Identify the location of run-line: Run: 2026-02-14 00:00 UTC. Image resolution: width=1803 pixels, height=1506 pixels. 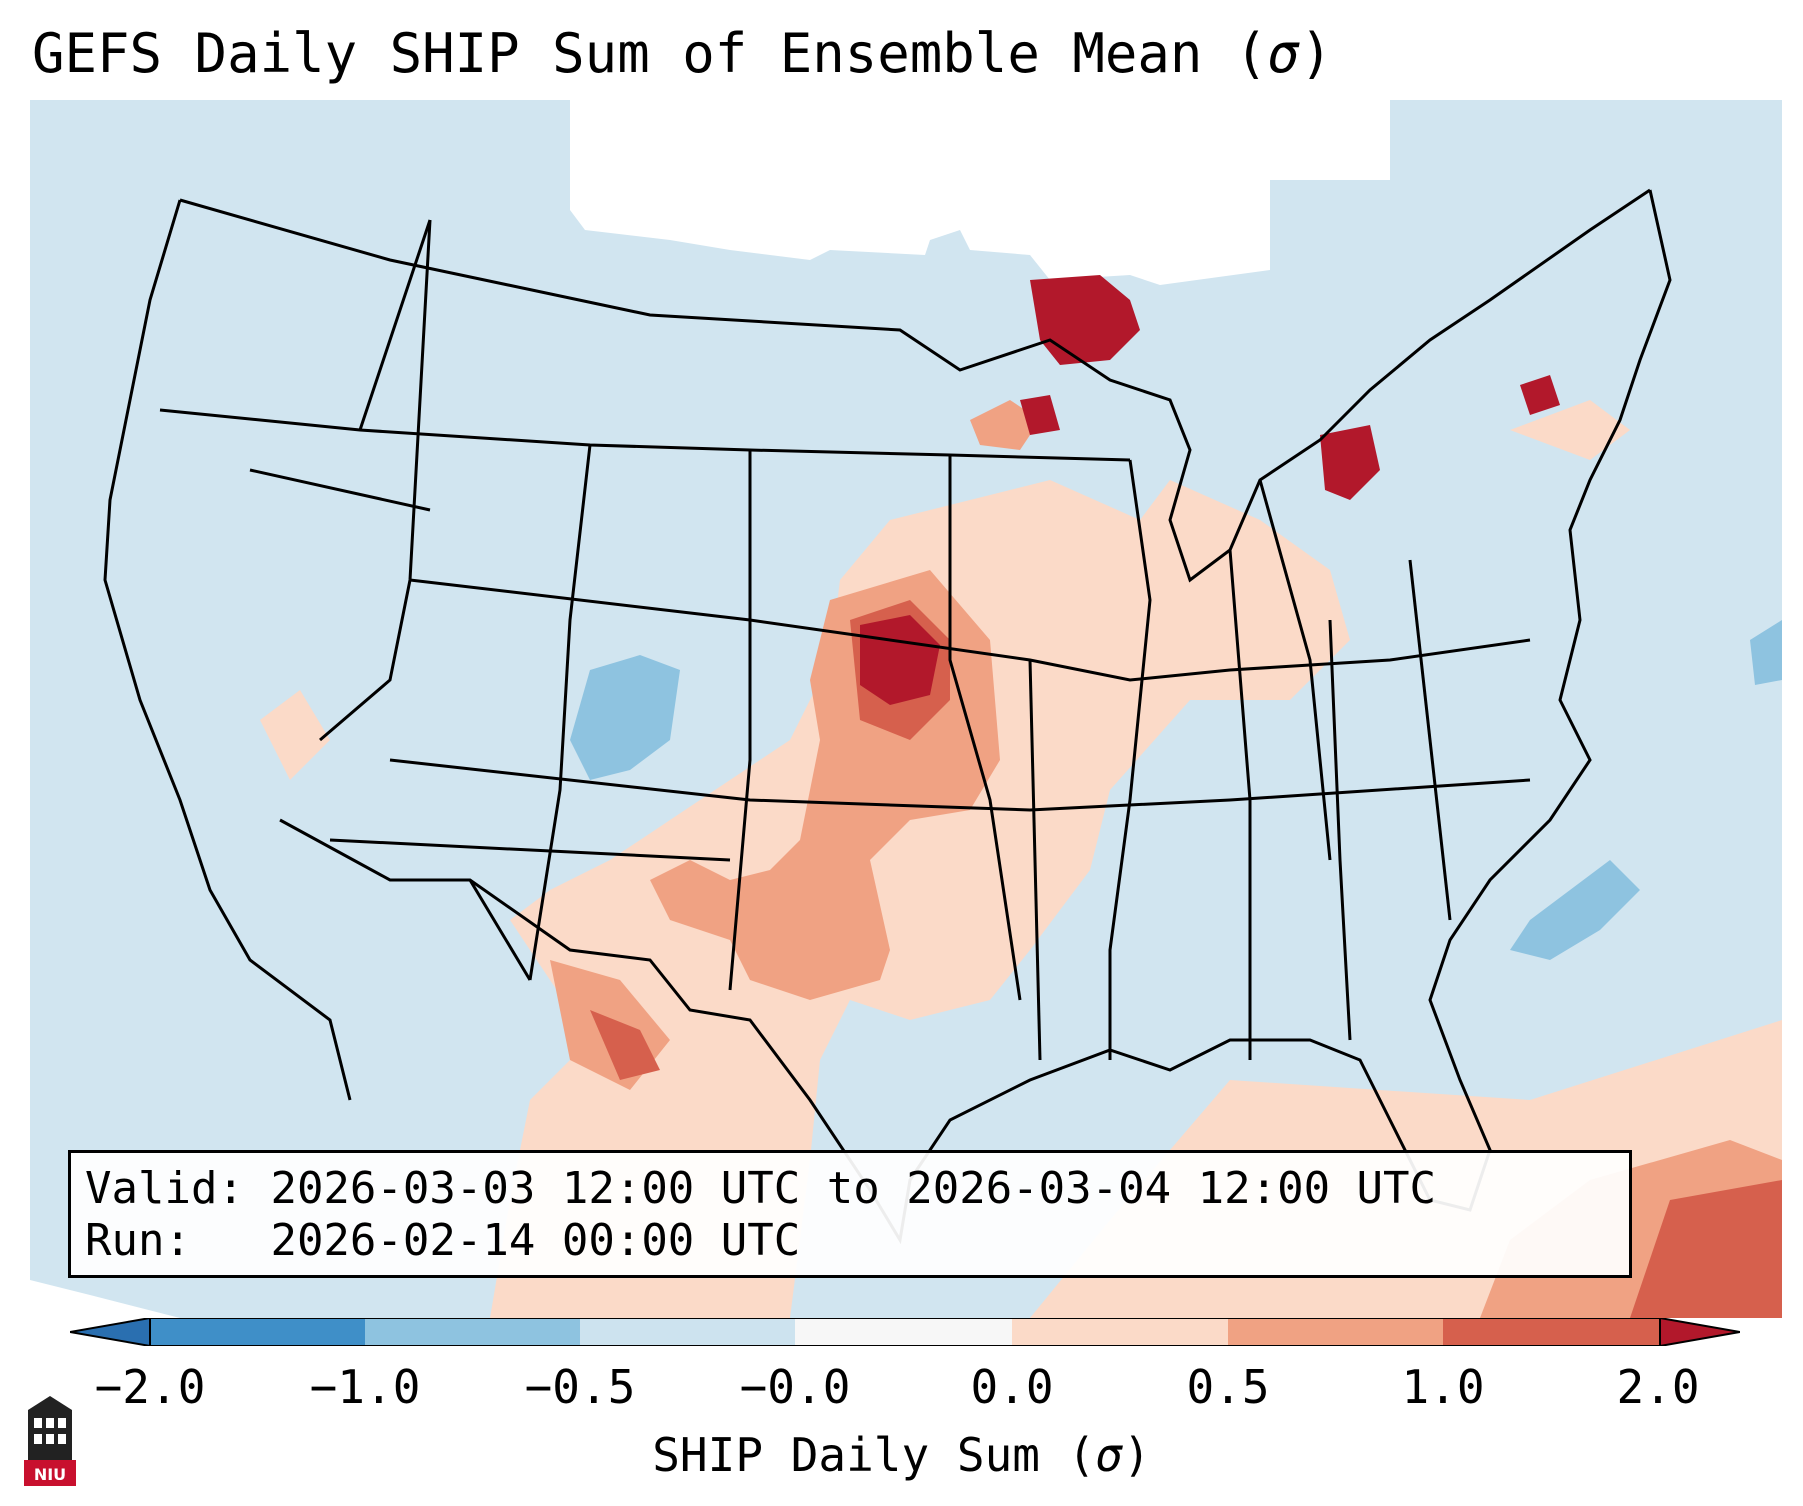
(442, 1240).